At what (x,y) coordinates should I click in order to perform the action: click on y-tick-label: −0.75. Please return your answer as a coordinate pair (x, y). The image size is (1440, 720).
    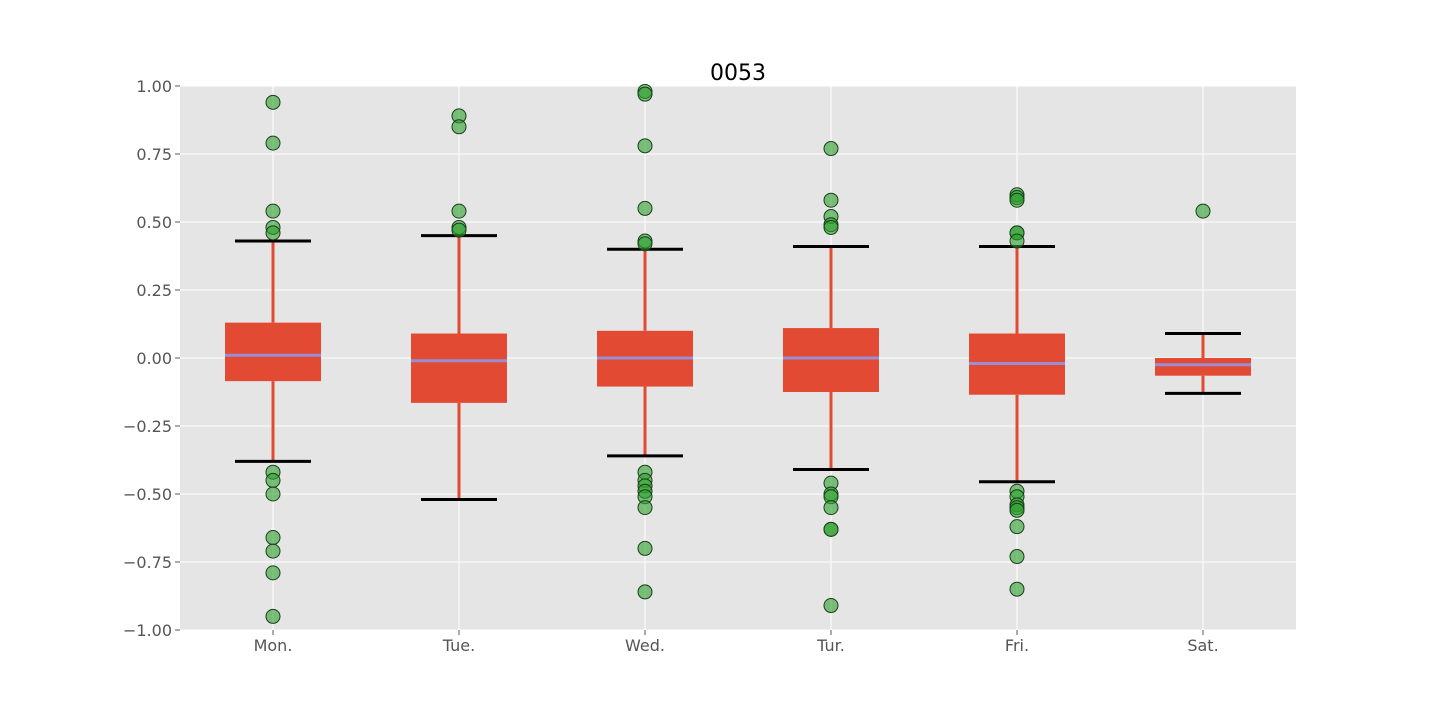
    Looking at the image, I should click on (147, 562).